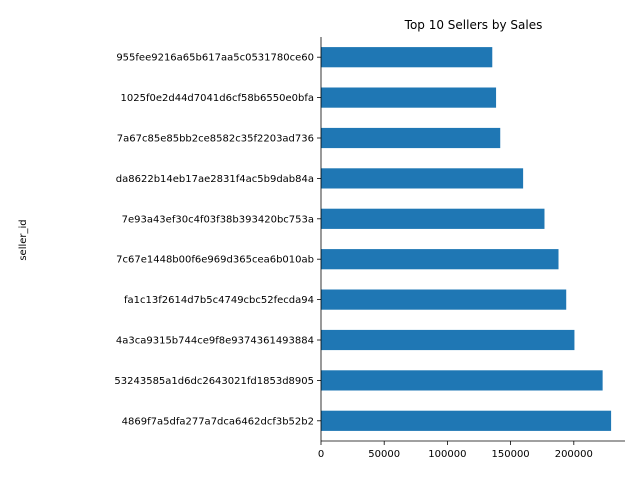 The image size is (640, 484). Describe the element at coordinates (574, 454) in the screenshot. I see `x-tick-label: 200000` at that location.